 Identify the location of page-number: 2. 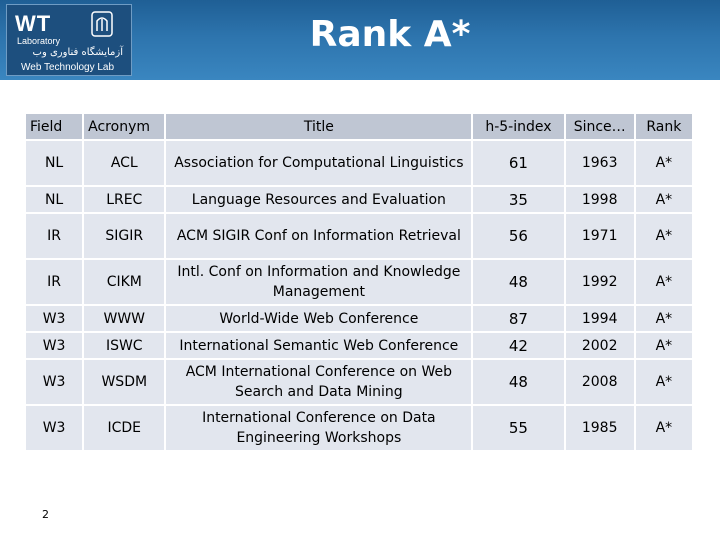
(45, 514).